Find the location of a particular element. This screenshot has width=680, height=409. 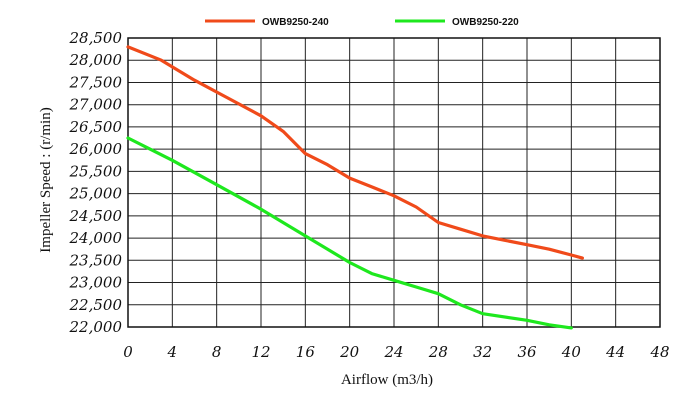

legend: OWB9250-240 OWB9250-220 is located at coordinates (362, 22).